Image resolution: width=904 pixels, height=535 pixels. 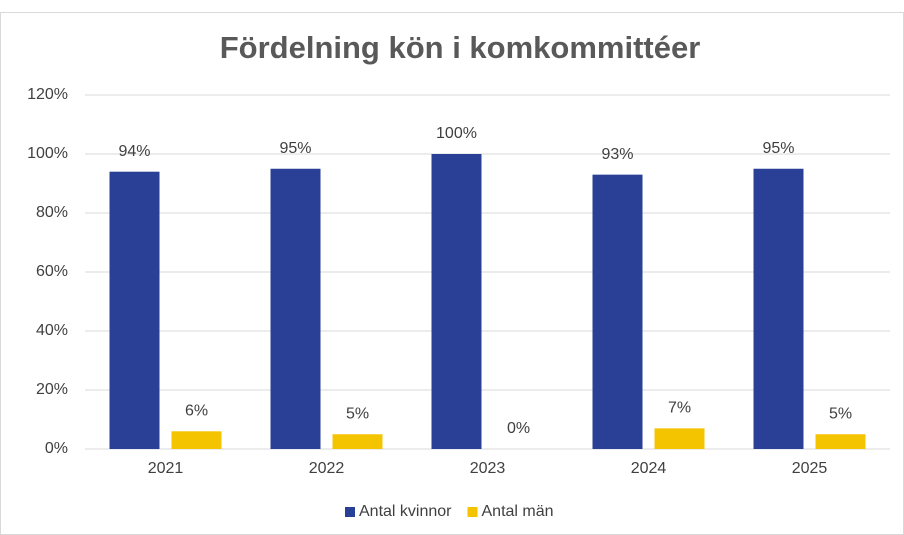 What do you see at coordinates (456, 133) in the screenshot?
I see `value-label: 100%` at bounding box center [456, 133].